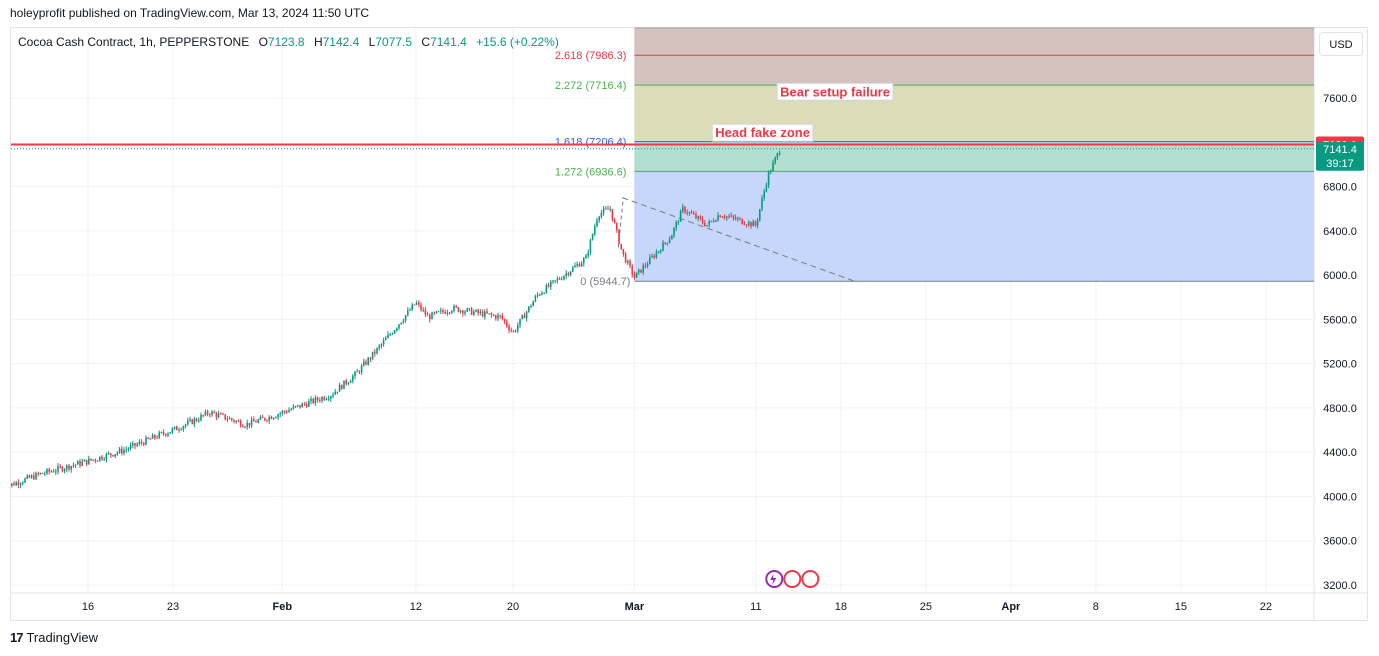  I want to click on fib-zone-blue, so click(974, 226).